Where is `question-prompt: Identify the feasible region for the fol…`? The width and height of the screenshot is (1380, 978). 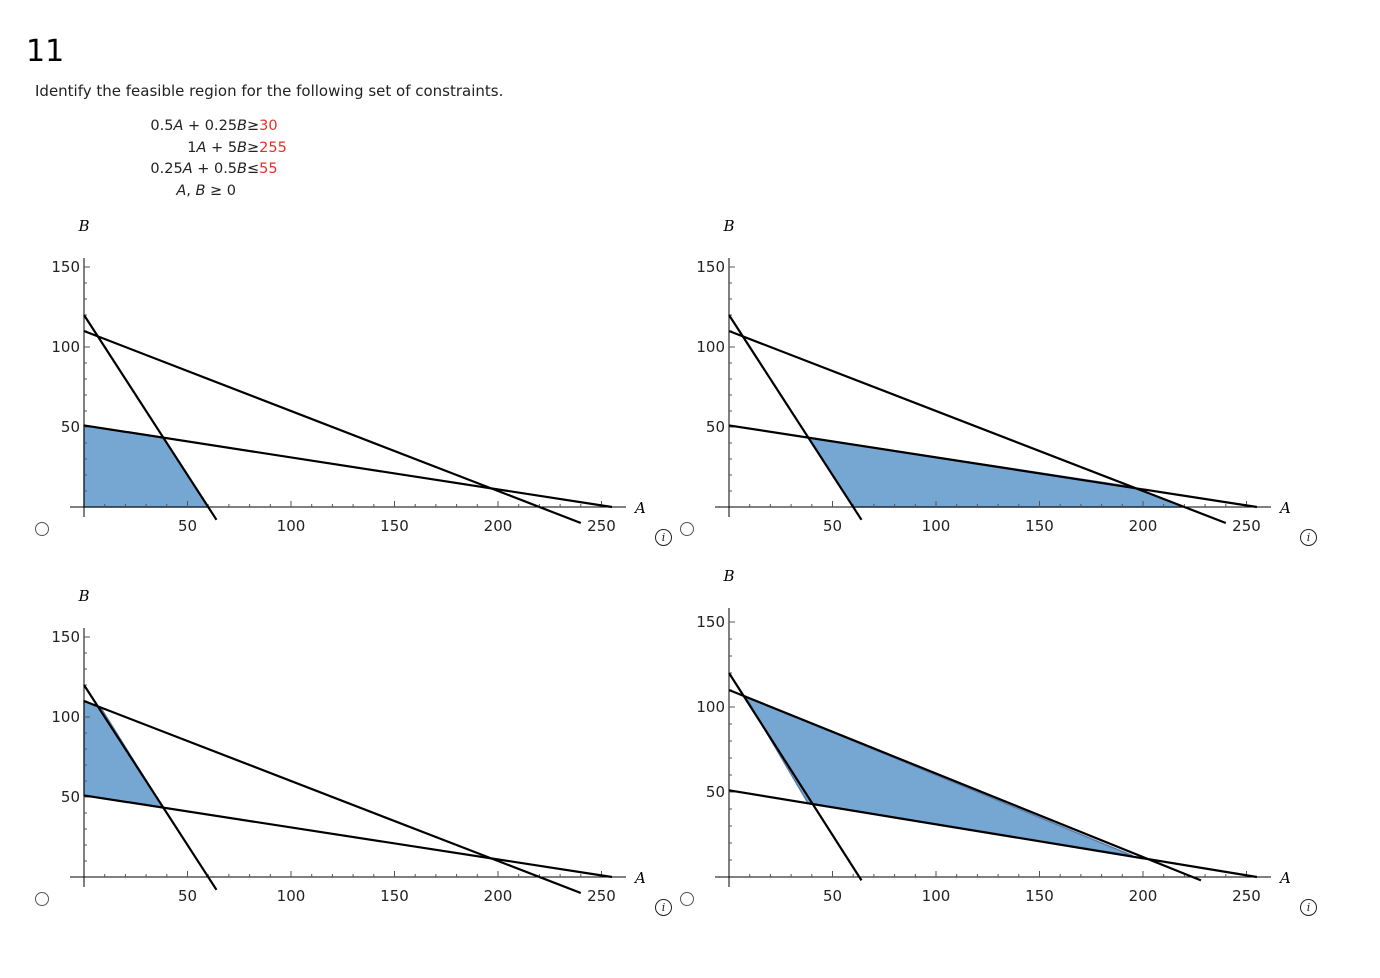 question-prompt: Identify the feasible region for the fol… is located at coordinates (269, 91).